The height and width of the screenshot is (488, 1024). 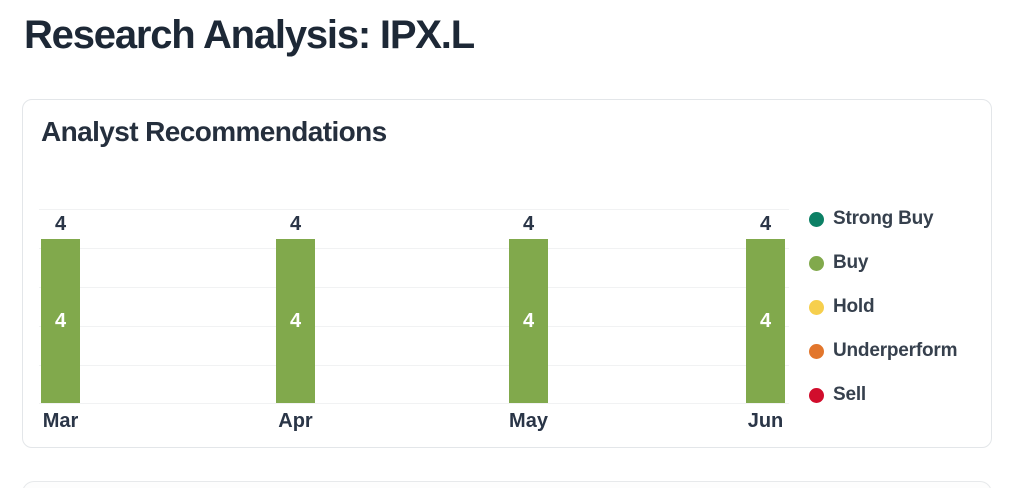 What do you see at coordinates (249, 35) in the screenshot?
I see `page-title: Research Analysis: IPX.L` at bounding box center [249, 35].